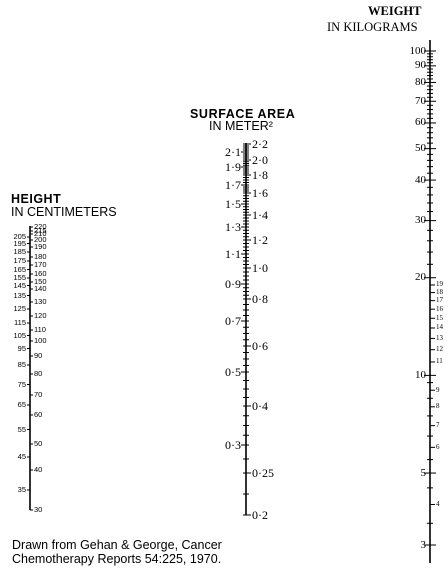  What do you see at coordinates (233, 204) in the screenshot?
I see `surface-area-left-tick-label: 1·5` at bounding box center [233, 204].